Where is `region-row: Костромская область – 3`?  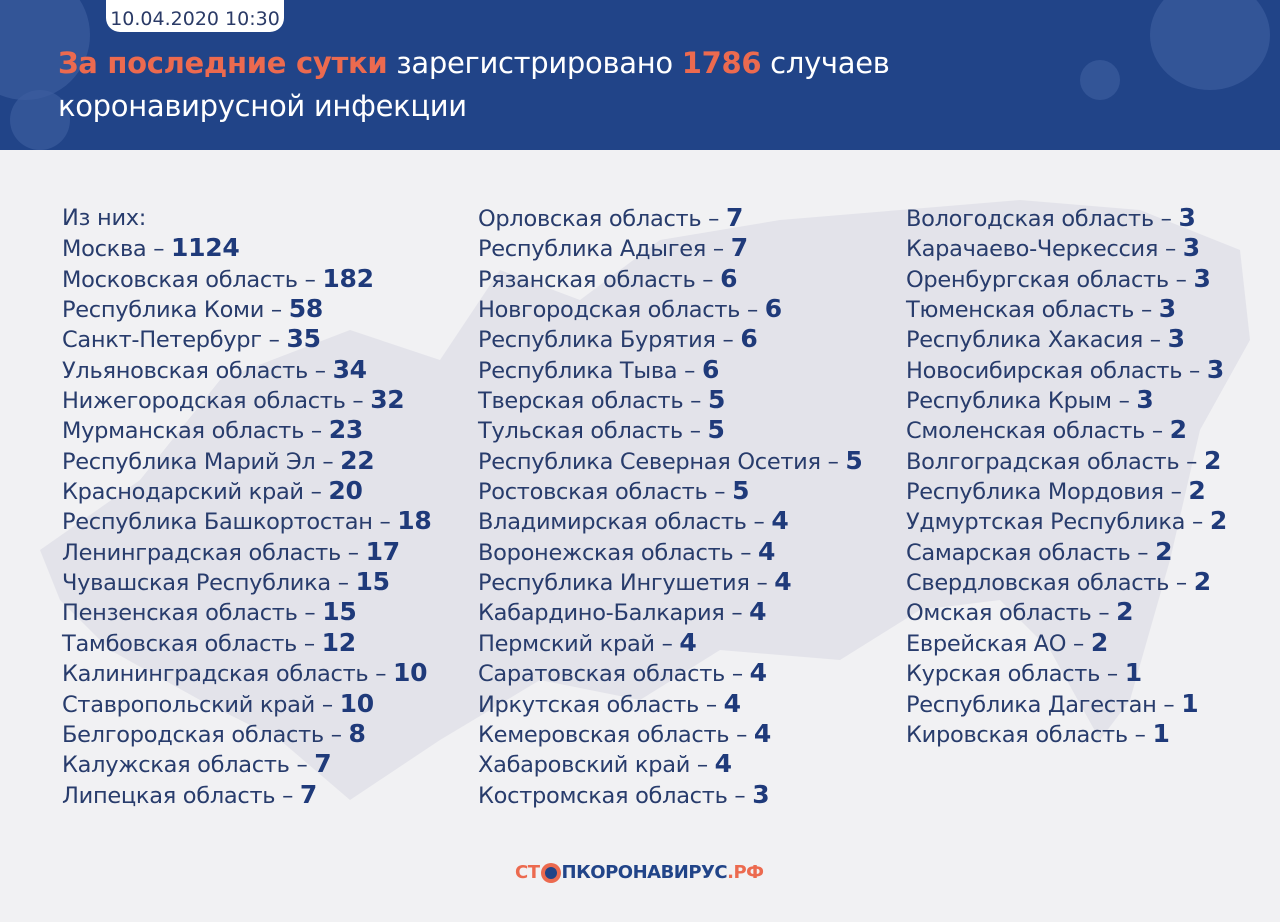
region-row: Костромская область – 3 is located at coordinates (624, 794).